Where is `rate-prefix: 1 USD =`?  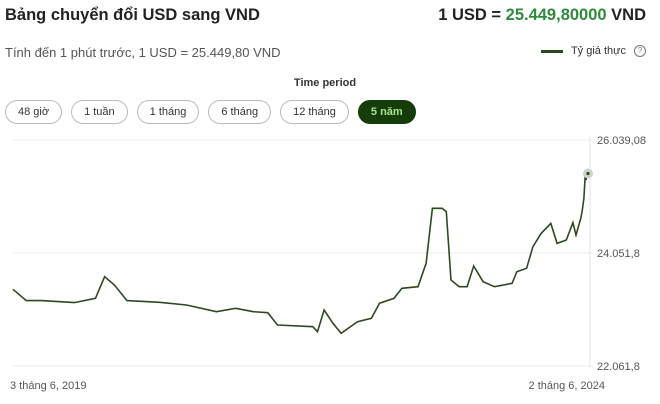
rate-prefix: 1 USD = is located at coordinates (472, 15).